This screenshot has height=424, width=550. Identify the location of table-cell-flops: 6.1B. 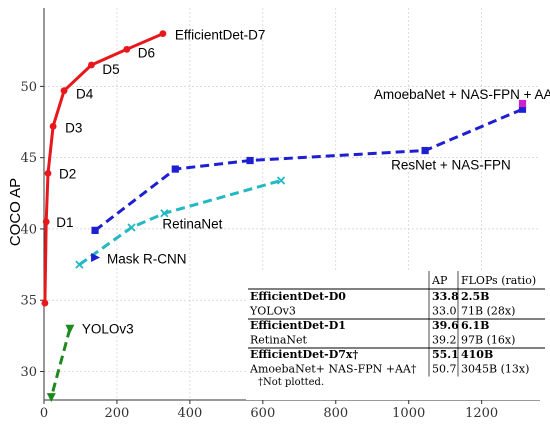
(475, 325).